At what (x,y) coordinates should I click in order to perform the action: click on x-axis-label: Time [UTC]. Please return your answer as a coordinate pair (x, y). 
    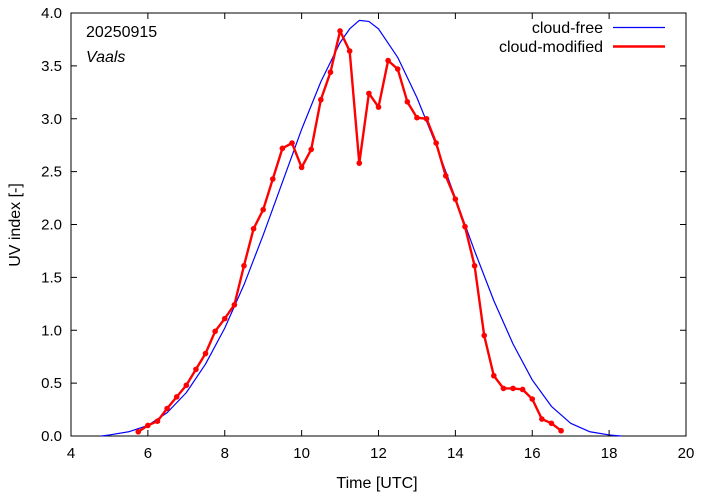
    Looking at the image, I should click on (376, 483).